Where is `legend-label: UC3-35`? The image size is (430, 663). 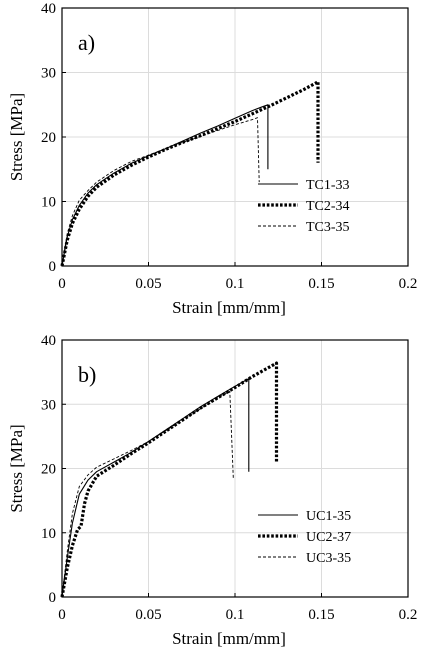
legend-label: UC3-35 is located at coordinates (328, 558).